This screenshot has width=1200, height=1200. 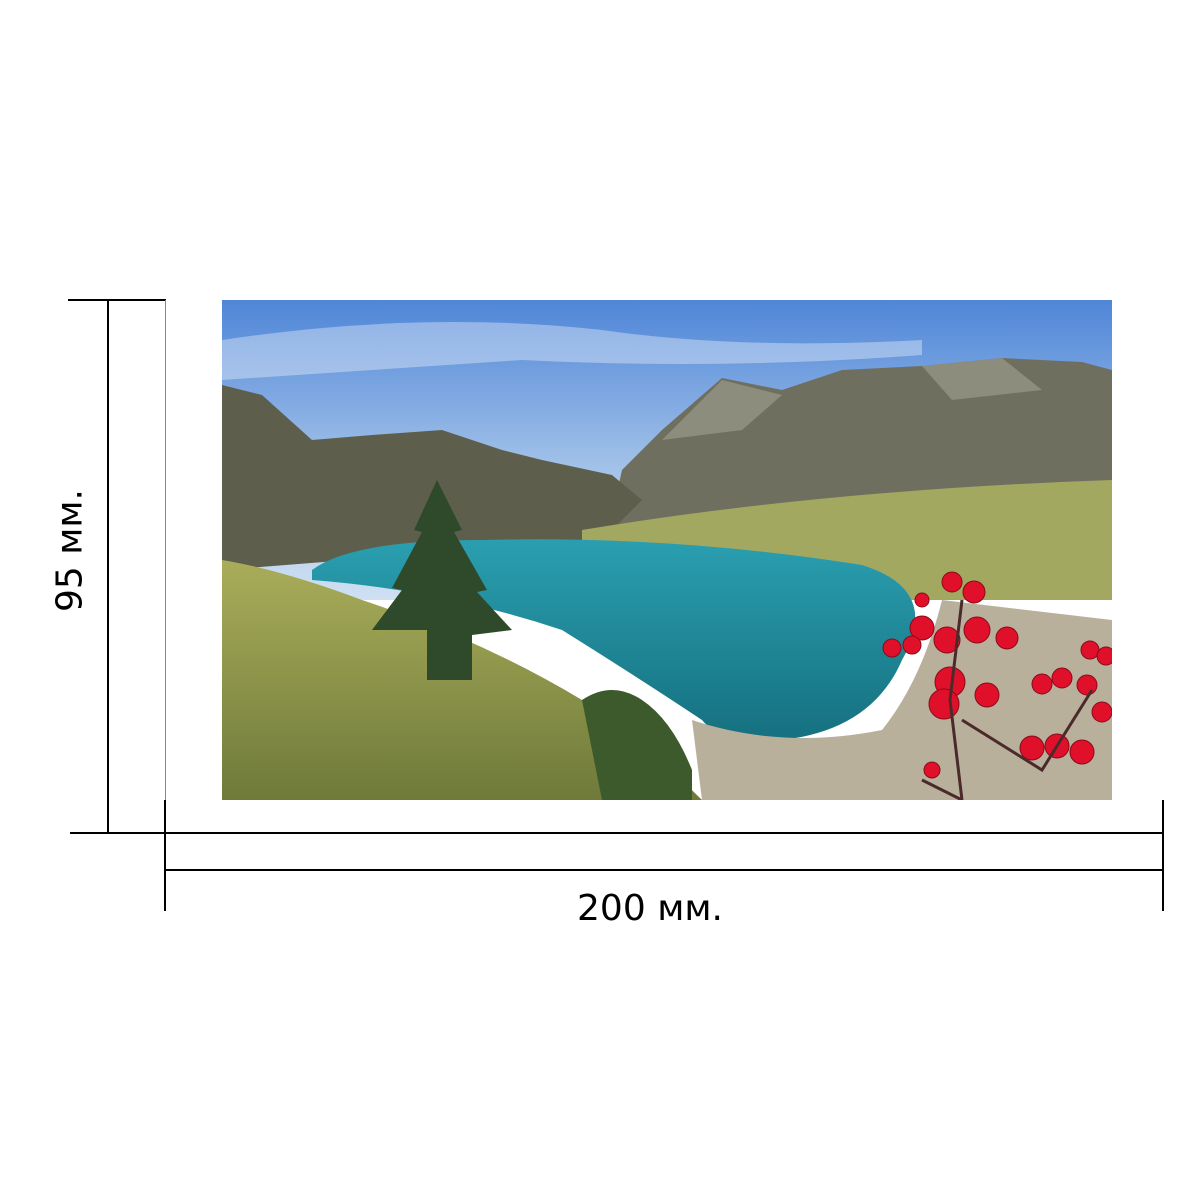 I want to click on panel-bottom-edge, so click(x=665, y=833).